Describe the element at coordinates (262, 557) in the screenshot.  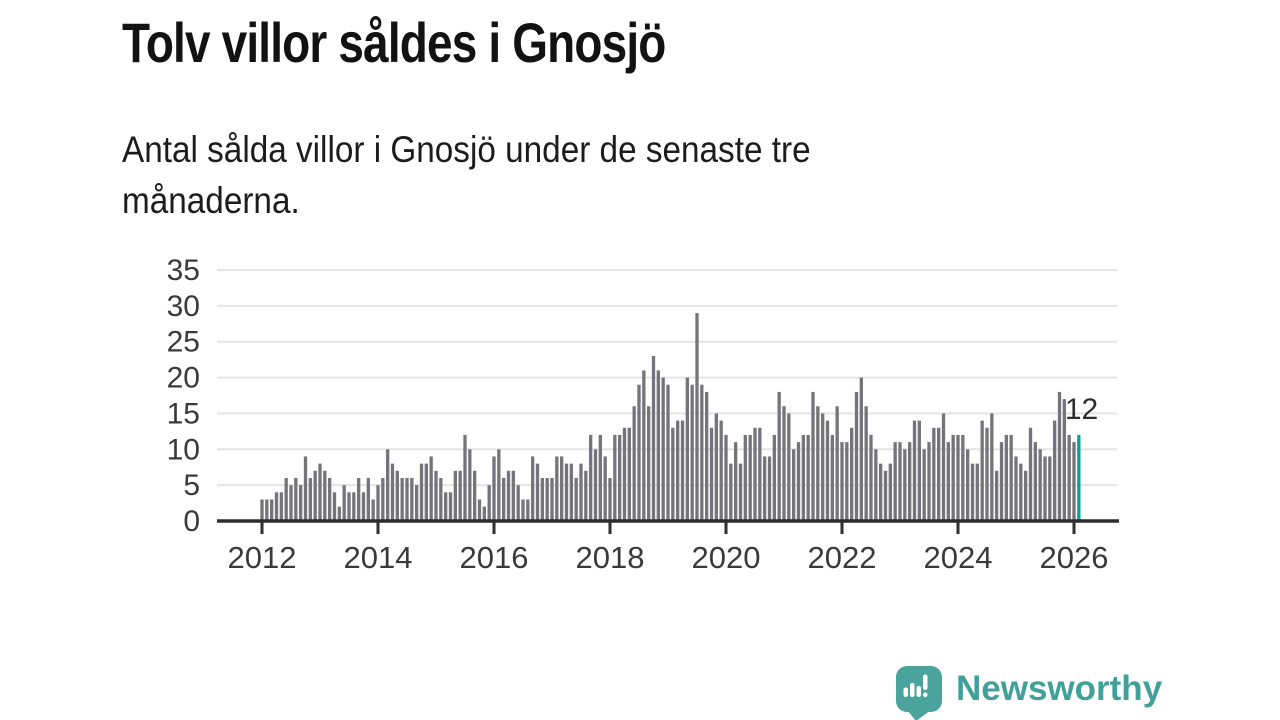
I see `x-tick-label: 2012` at that location.